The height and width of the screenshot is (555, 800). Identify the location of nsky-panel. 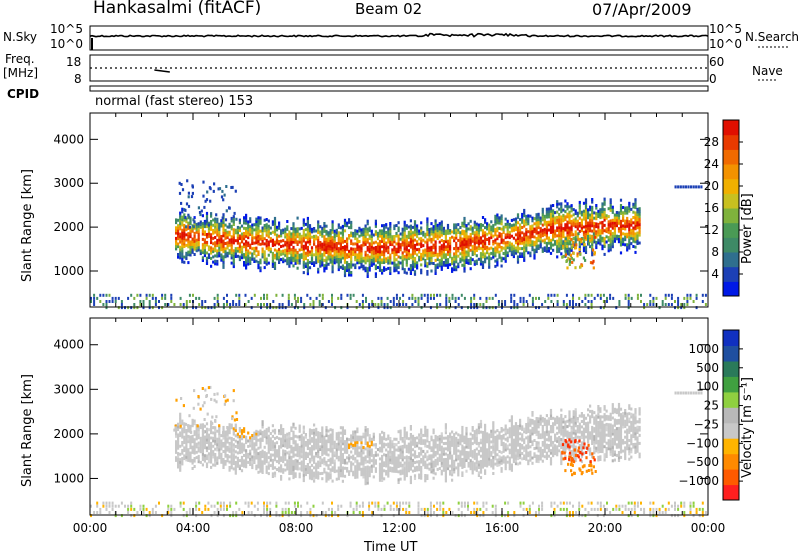
(399, 38).